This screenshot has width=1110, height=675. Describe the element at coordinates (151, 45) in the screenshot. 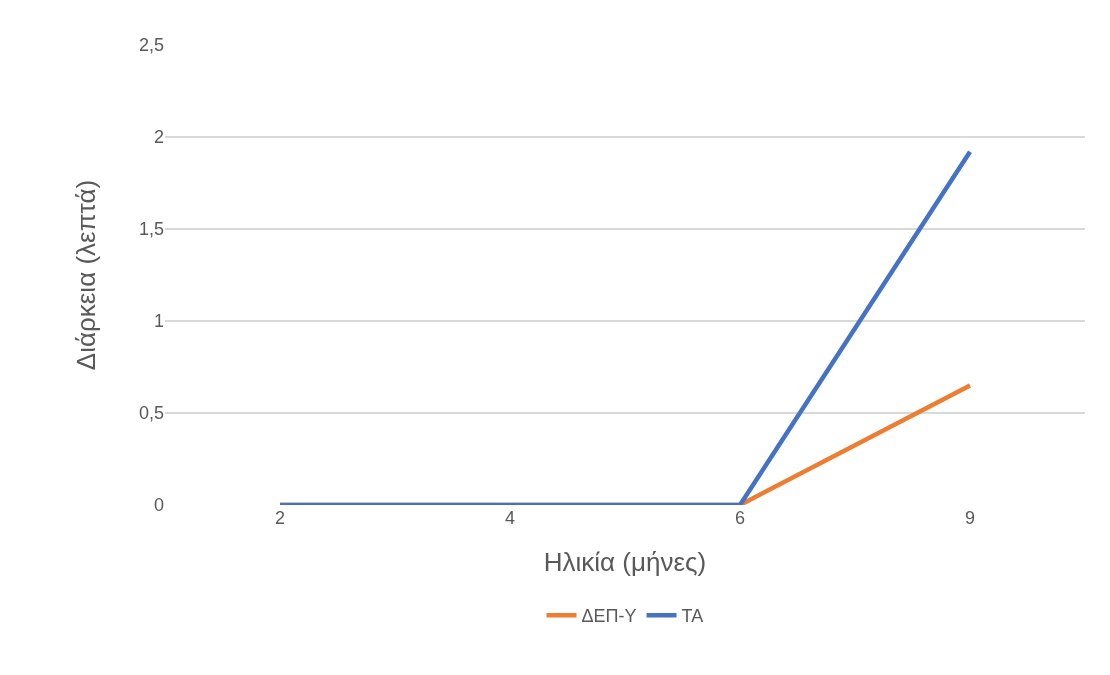

I see `y-tick-label: 2,5` at that location.